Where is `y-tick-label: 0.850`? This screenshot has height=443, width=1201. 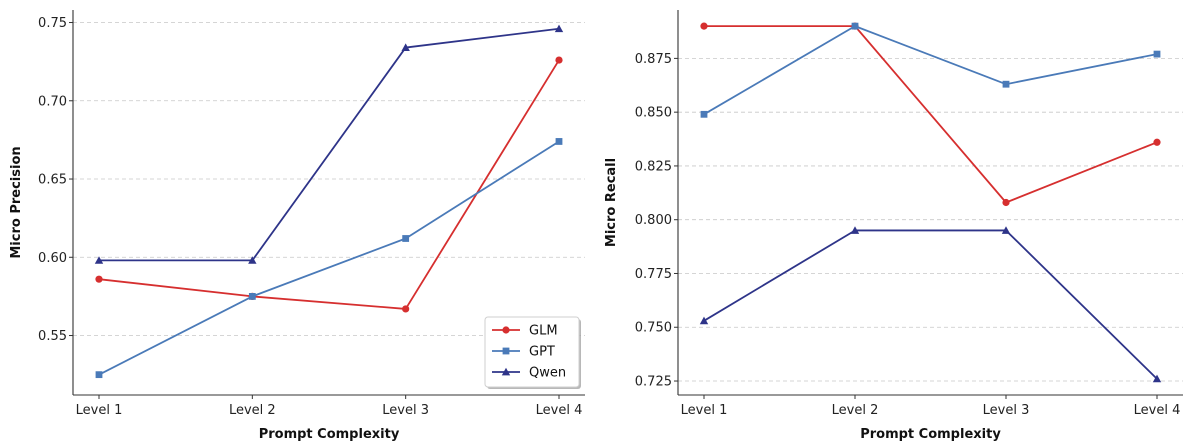 y-tick-label: 0.850 is located at coordinates (653, 113).